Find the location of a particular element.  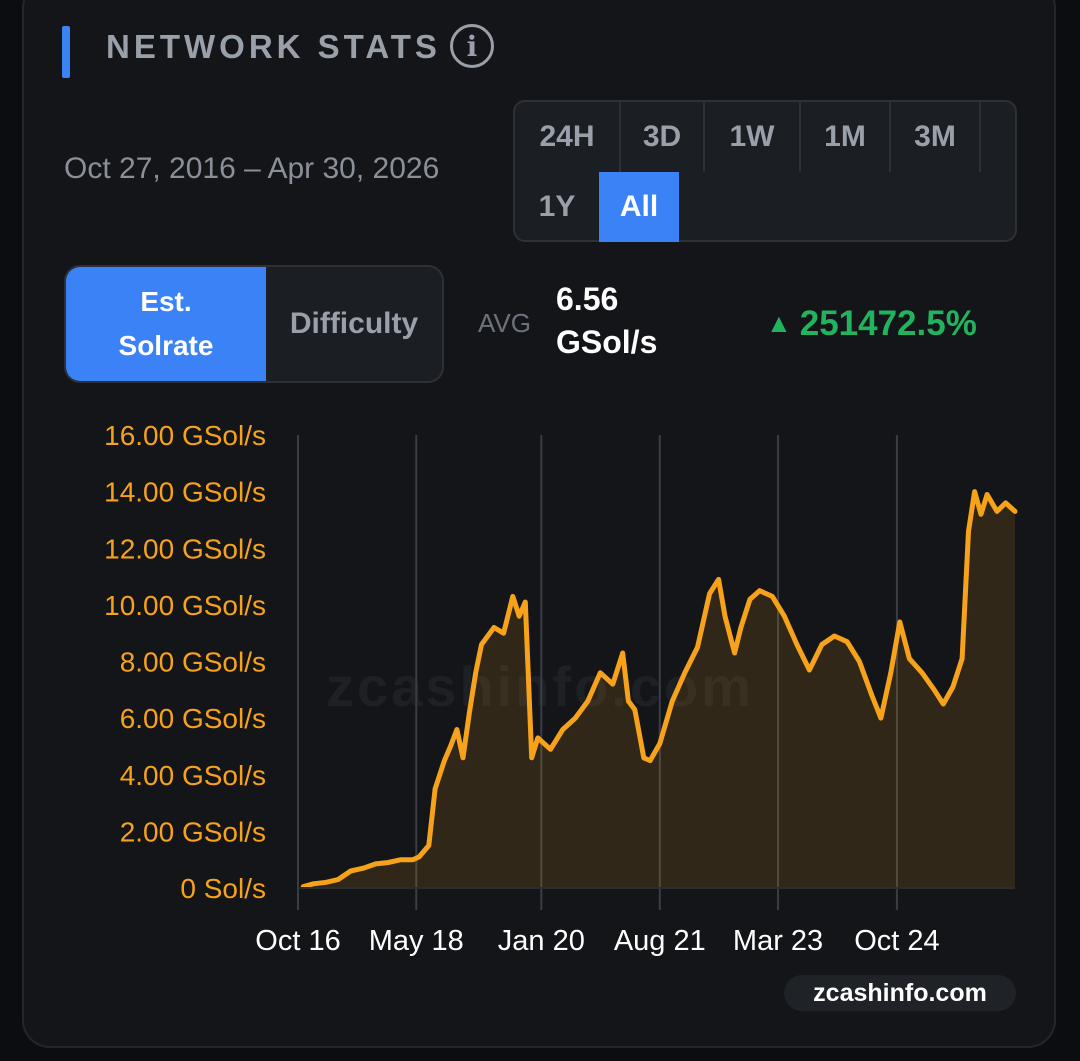

y-tick-label: 16.00 GSol/s is located at coordinates (185, 435).